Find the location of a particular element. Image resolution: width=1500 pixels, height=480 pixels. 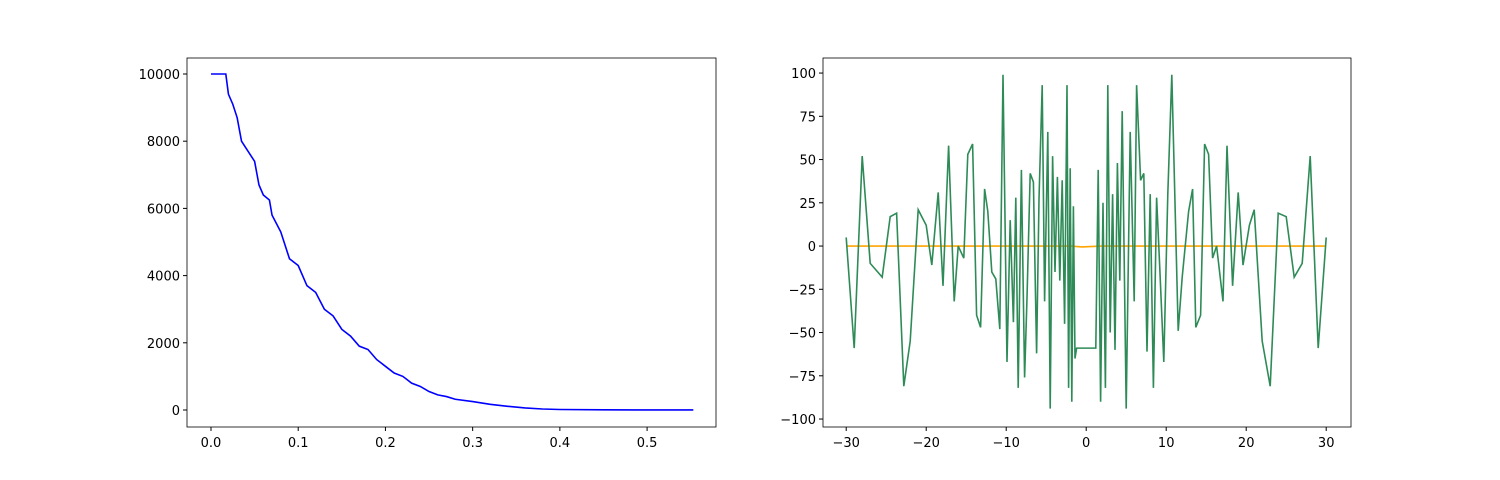

x-tick-label: 0.0 is located at coordinates (211, 443).